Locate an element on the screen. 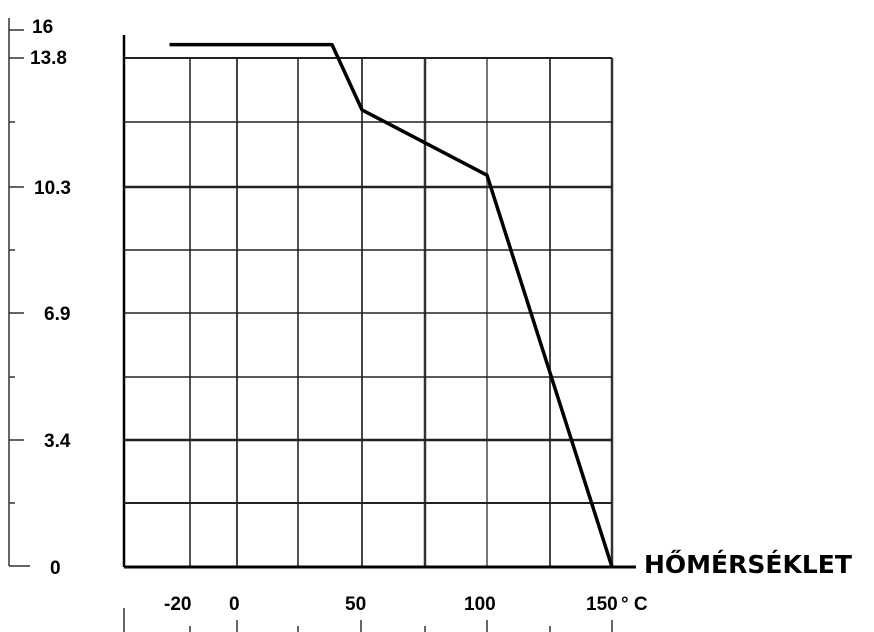  x-axis-unit: ° C is located at coordinates (634, 604).